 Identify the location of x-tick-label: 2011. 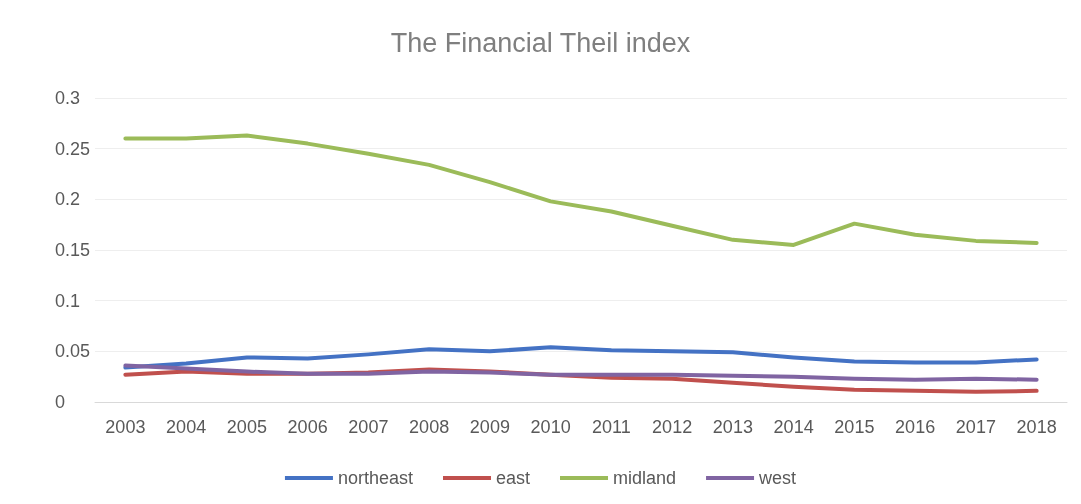
(611, 427).